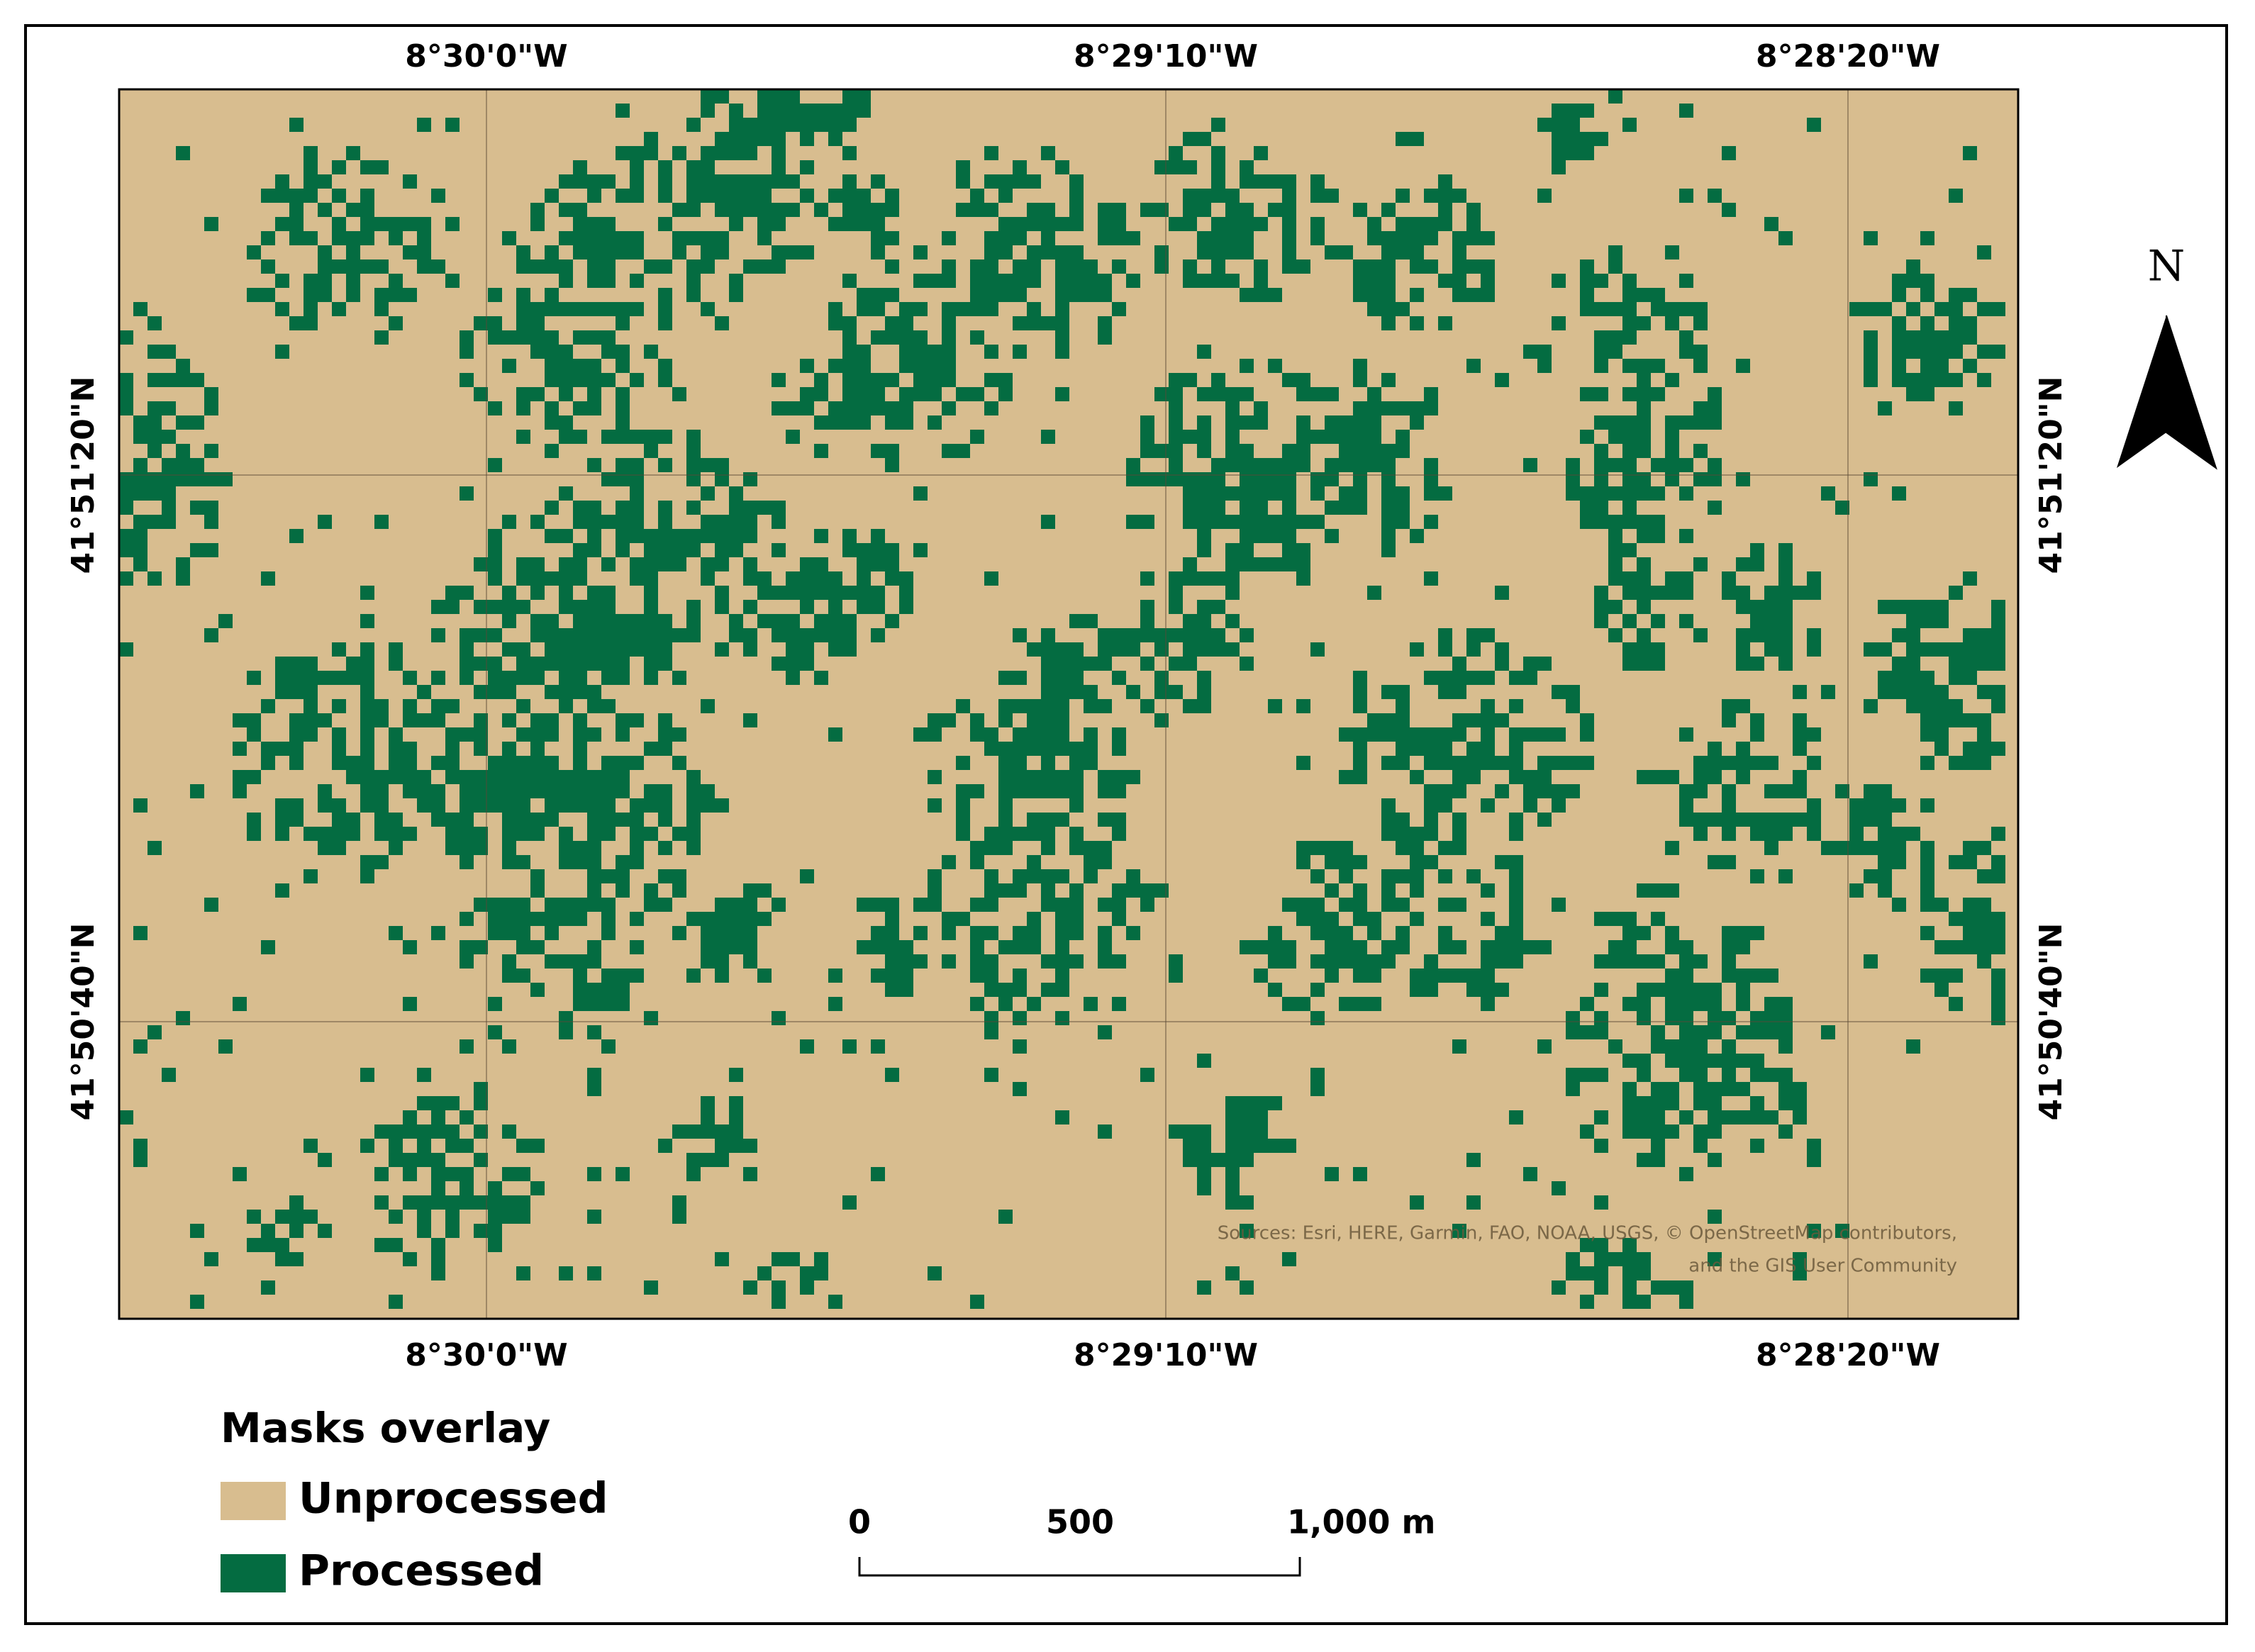  What do you see at coordinates (486, 56) in the screenshot?
I see `top-coord-label: 8°30'0"W` at bounding box center [486, 56].